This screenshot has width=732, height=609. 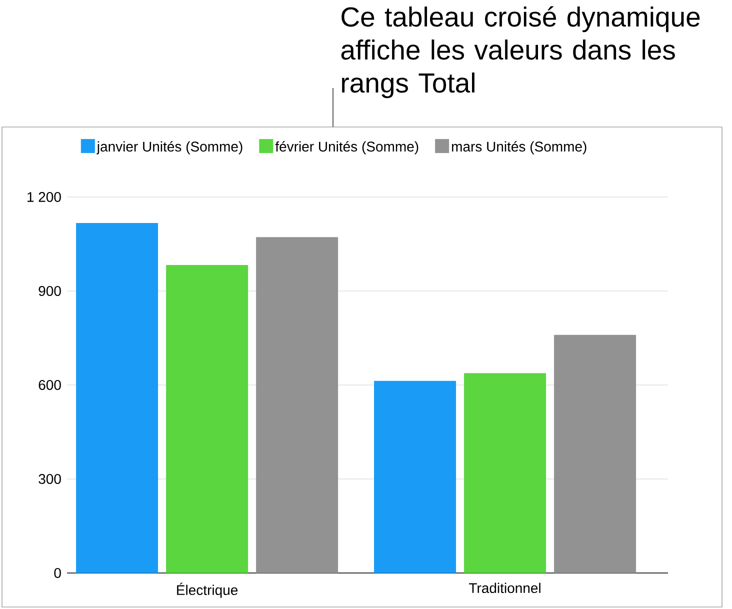 I want to click on text: Ce tableau croisé dynamique affiche les valeurs dans les rangs Total, so click(x=520, y=52).